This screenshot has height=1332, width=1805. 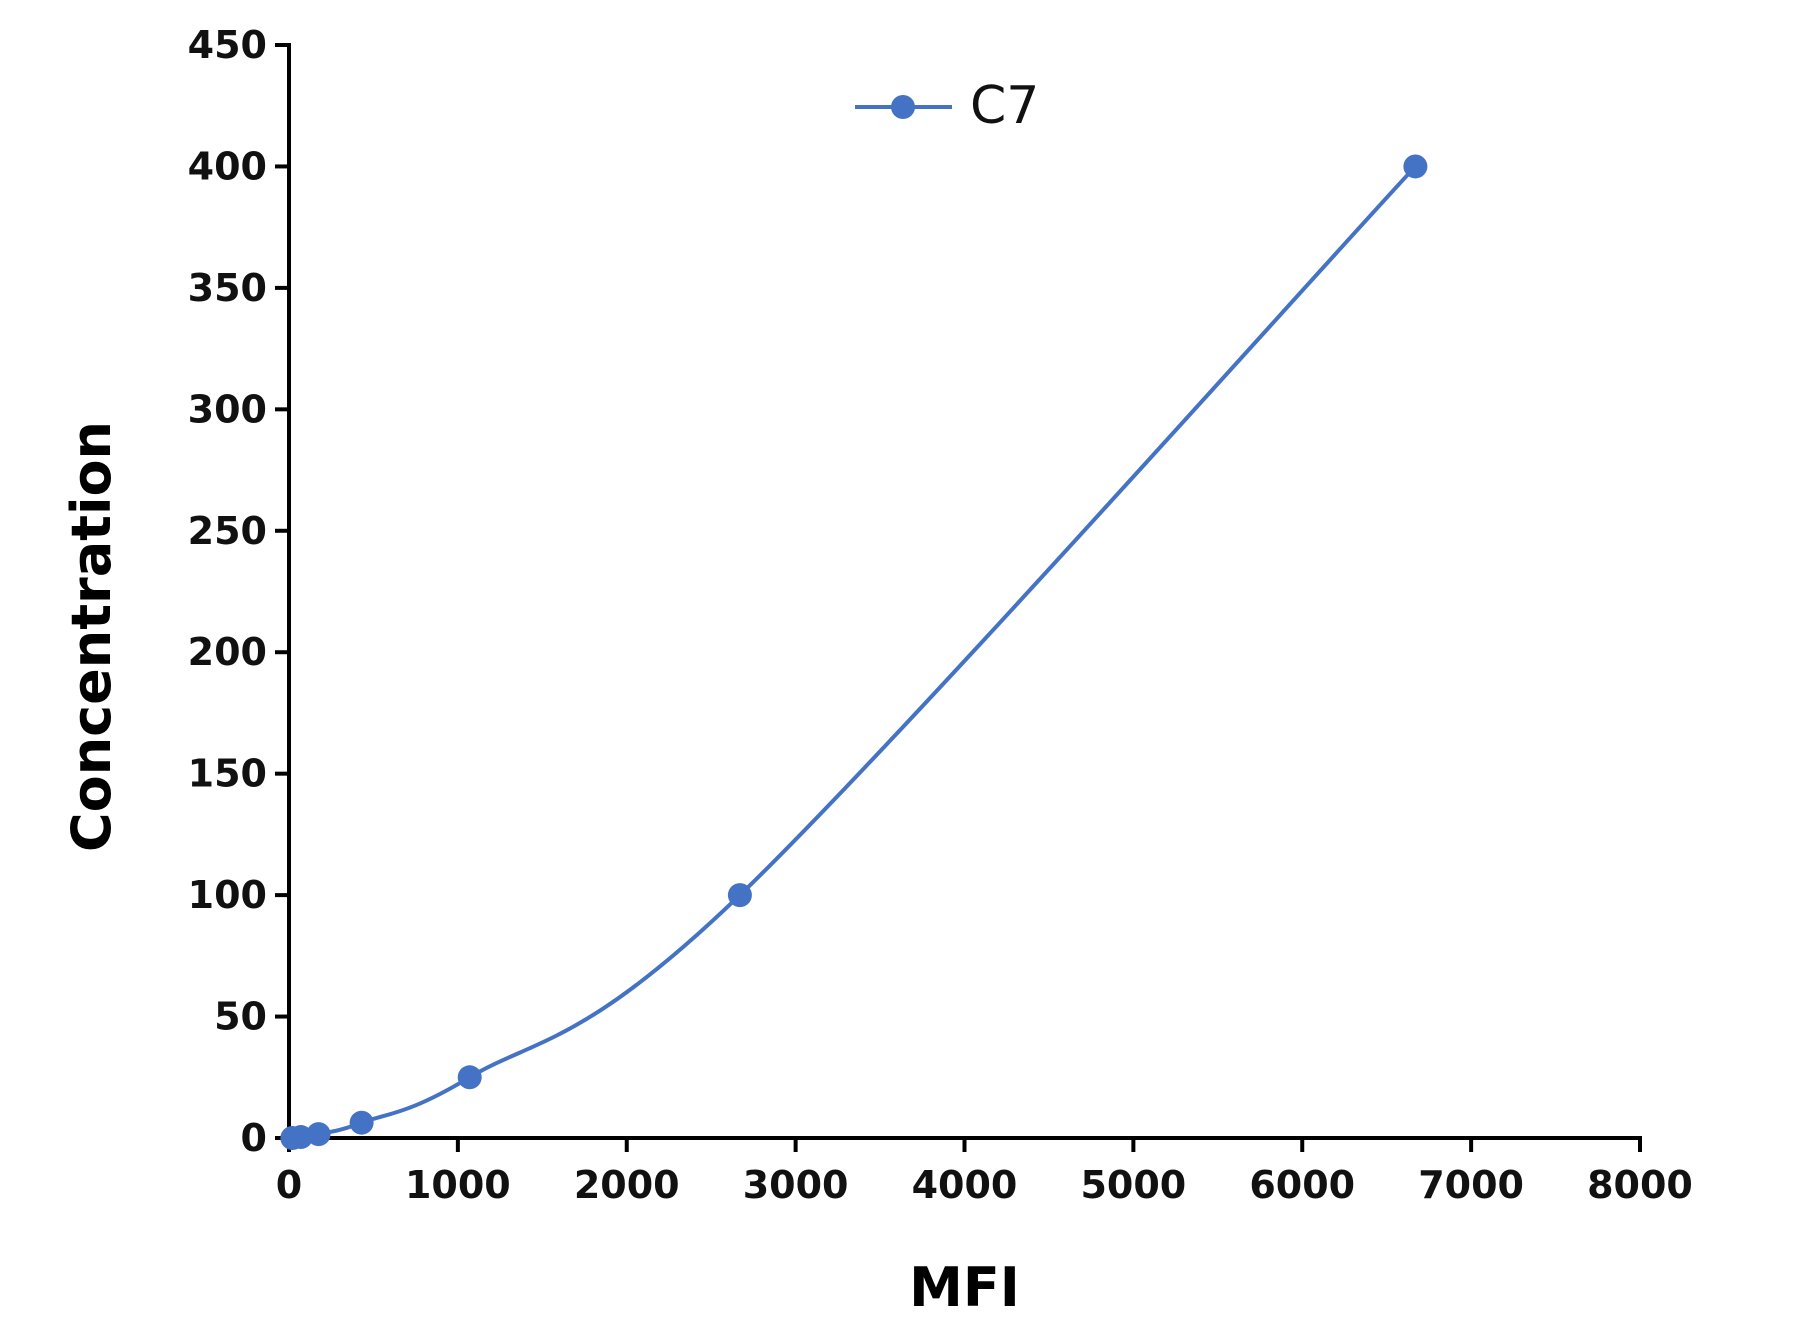 What do you see at coordinates (254, 1138) in the screenshot?
I see `y-tick-label: 0` at bounding box center [254, 1138].